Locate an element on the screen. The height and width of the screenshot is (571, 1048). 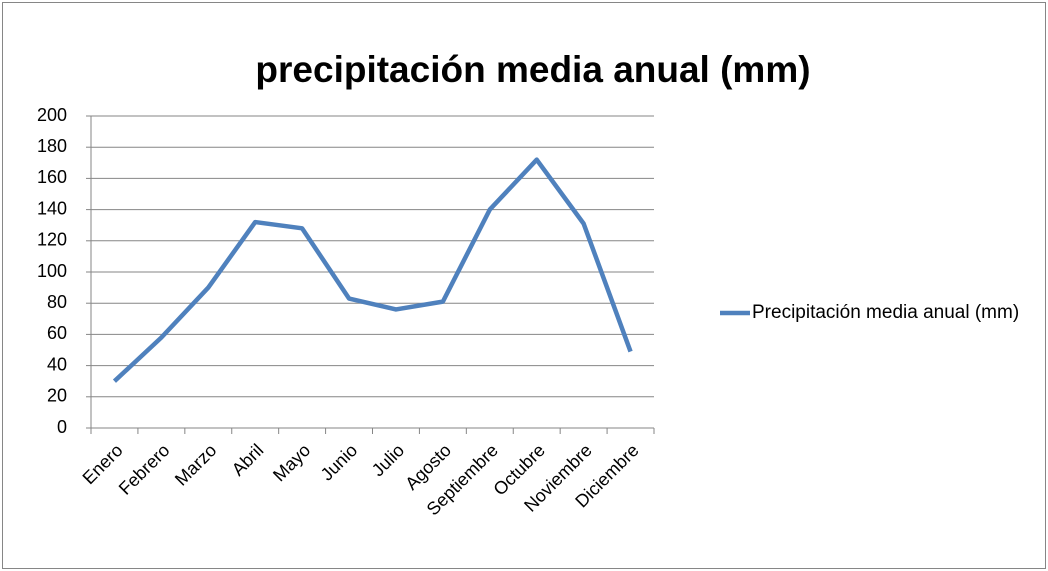
y-tick-label: 60 is located at coordinates (57, 333).